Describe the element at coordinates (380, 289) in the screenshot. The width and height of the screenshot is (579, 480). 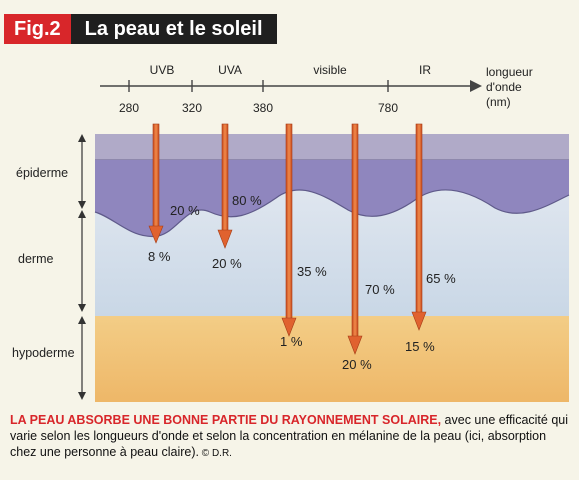
I see `pct-visible2-dermis: 70 %` at that location.